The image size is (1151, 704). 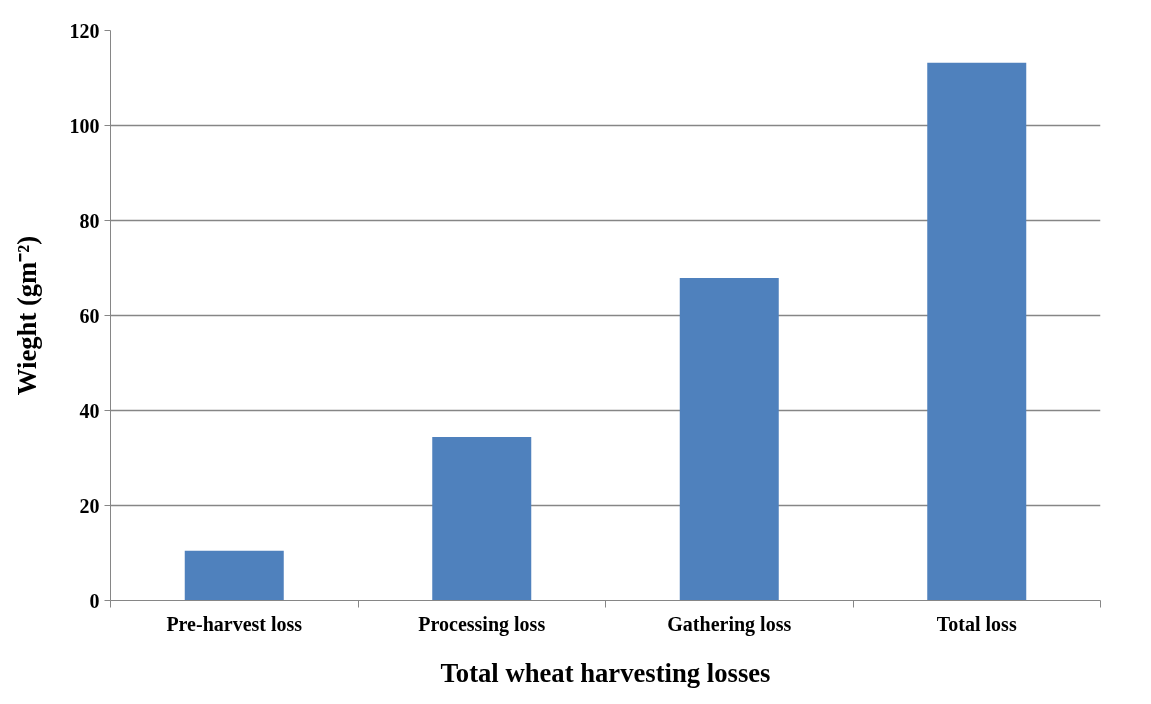 What do you see at coordinates (84, 30) in the screenshot?
I see `y-tick-label: 120` at bounding box center [84, 30].